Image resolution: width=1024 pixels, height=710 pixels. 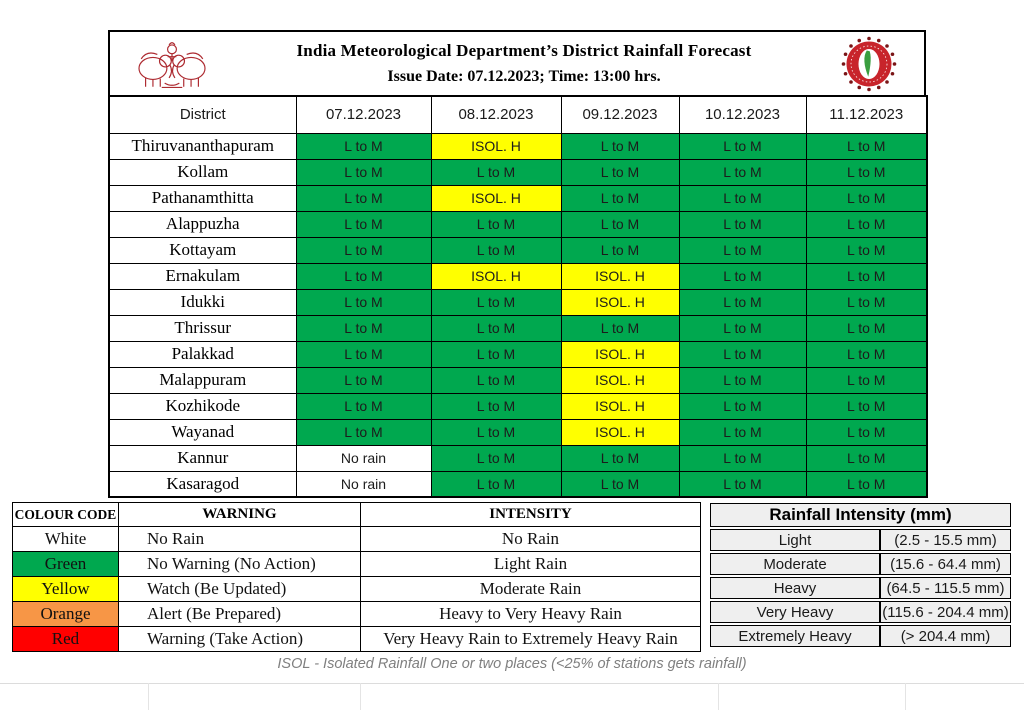 I want to click on district-column-header: District, so click(x=202, y=114).